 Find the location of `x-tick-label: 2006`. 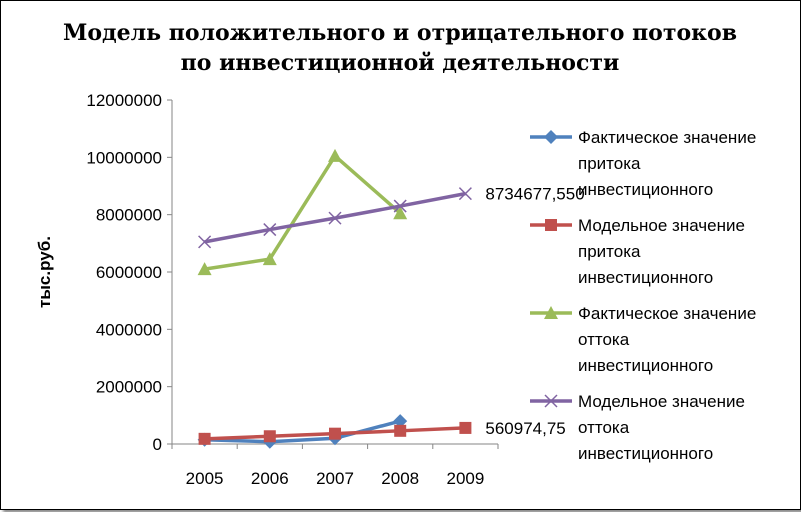

x-tick-label: 2006 is located at coordinates (270, 478).